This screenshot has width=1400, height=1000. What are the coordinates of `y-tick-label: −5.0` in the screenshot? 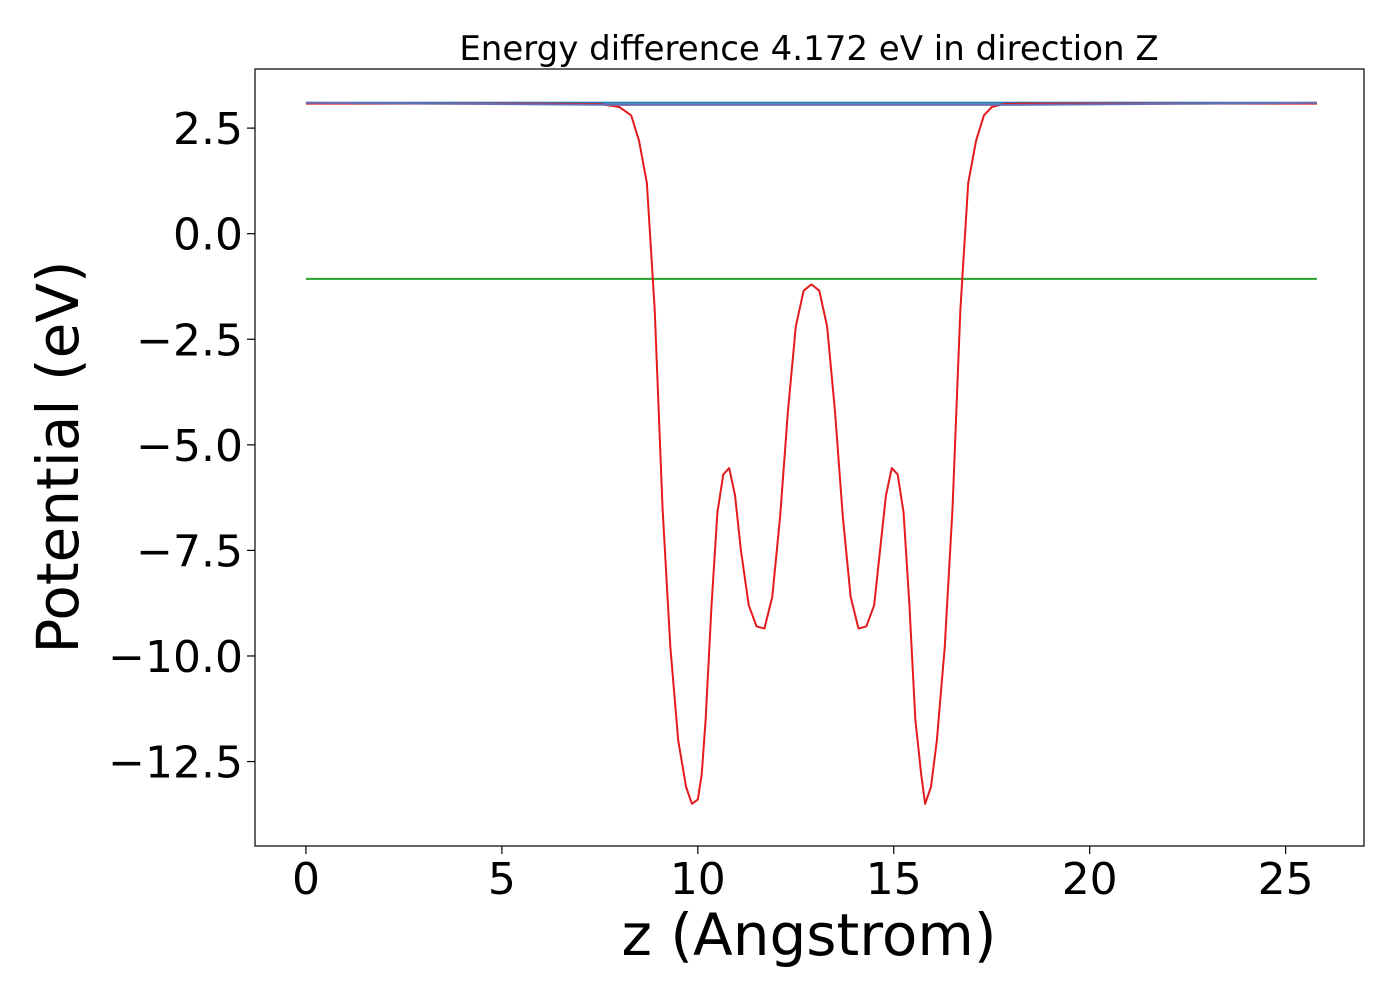 It's located at (189, 446).